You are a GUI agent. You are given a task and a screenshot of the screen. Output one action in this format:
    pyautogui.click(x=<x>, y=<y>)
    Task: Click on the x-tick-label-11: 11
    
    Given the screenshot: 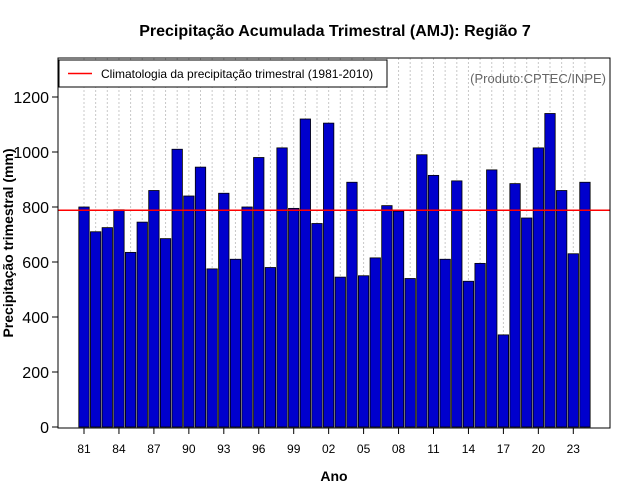 What is the action you would take?
    pyautogui.click(x=433, y=449)
    